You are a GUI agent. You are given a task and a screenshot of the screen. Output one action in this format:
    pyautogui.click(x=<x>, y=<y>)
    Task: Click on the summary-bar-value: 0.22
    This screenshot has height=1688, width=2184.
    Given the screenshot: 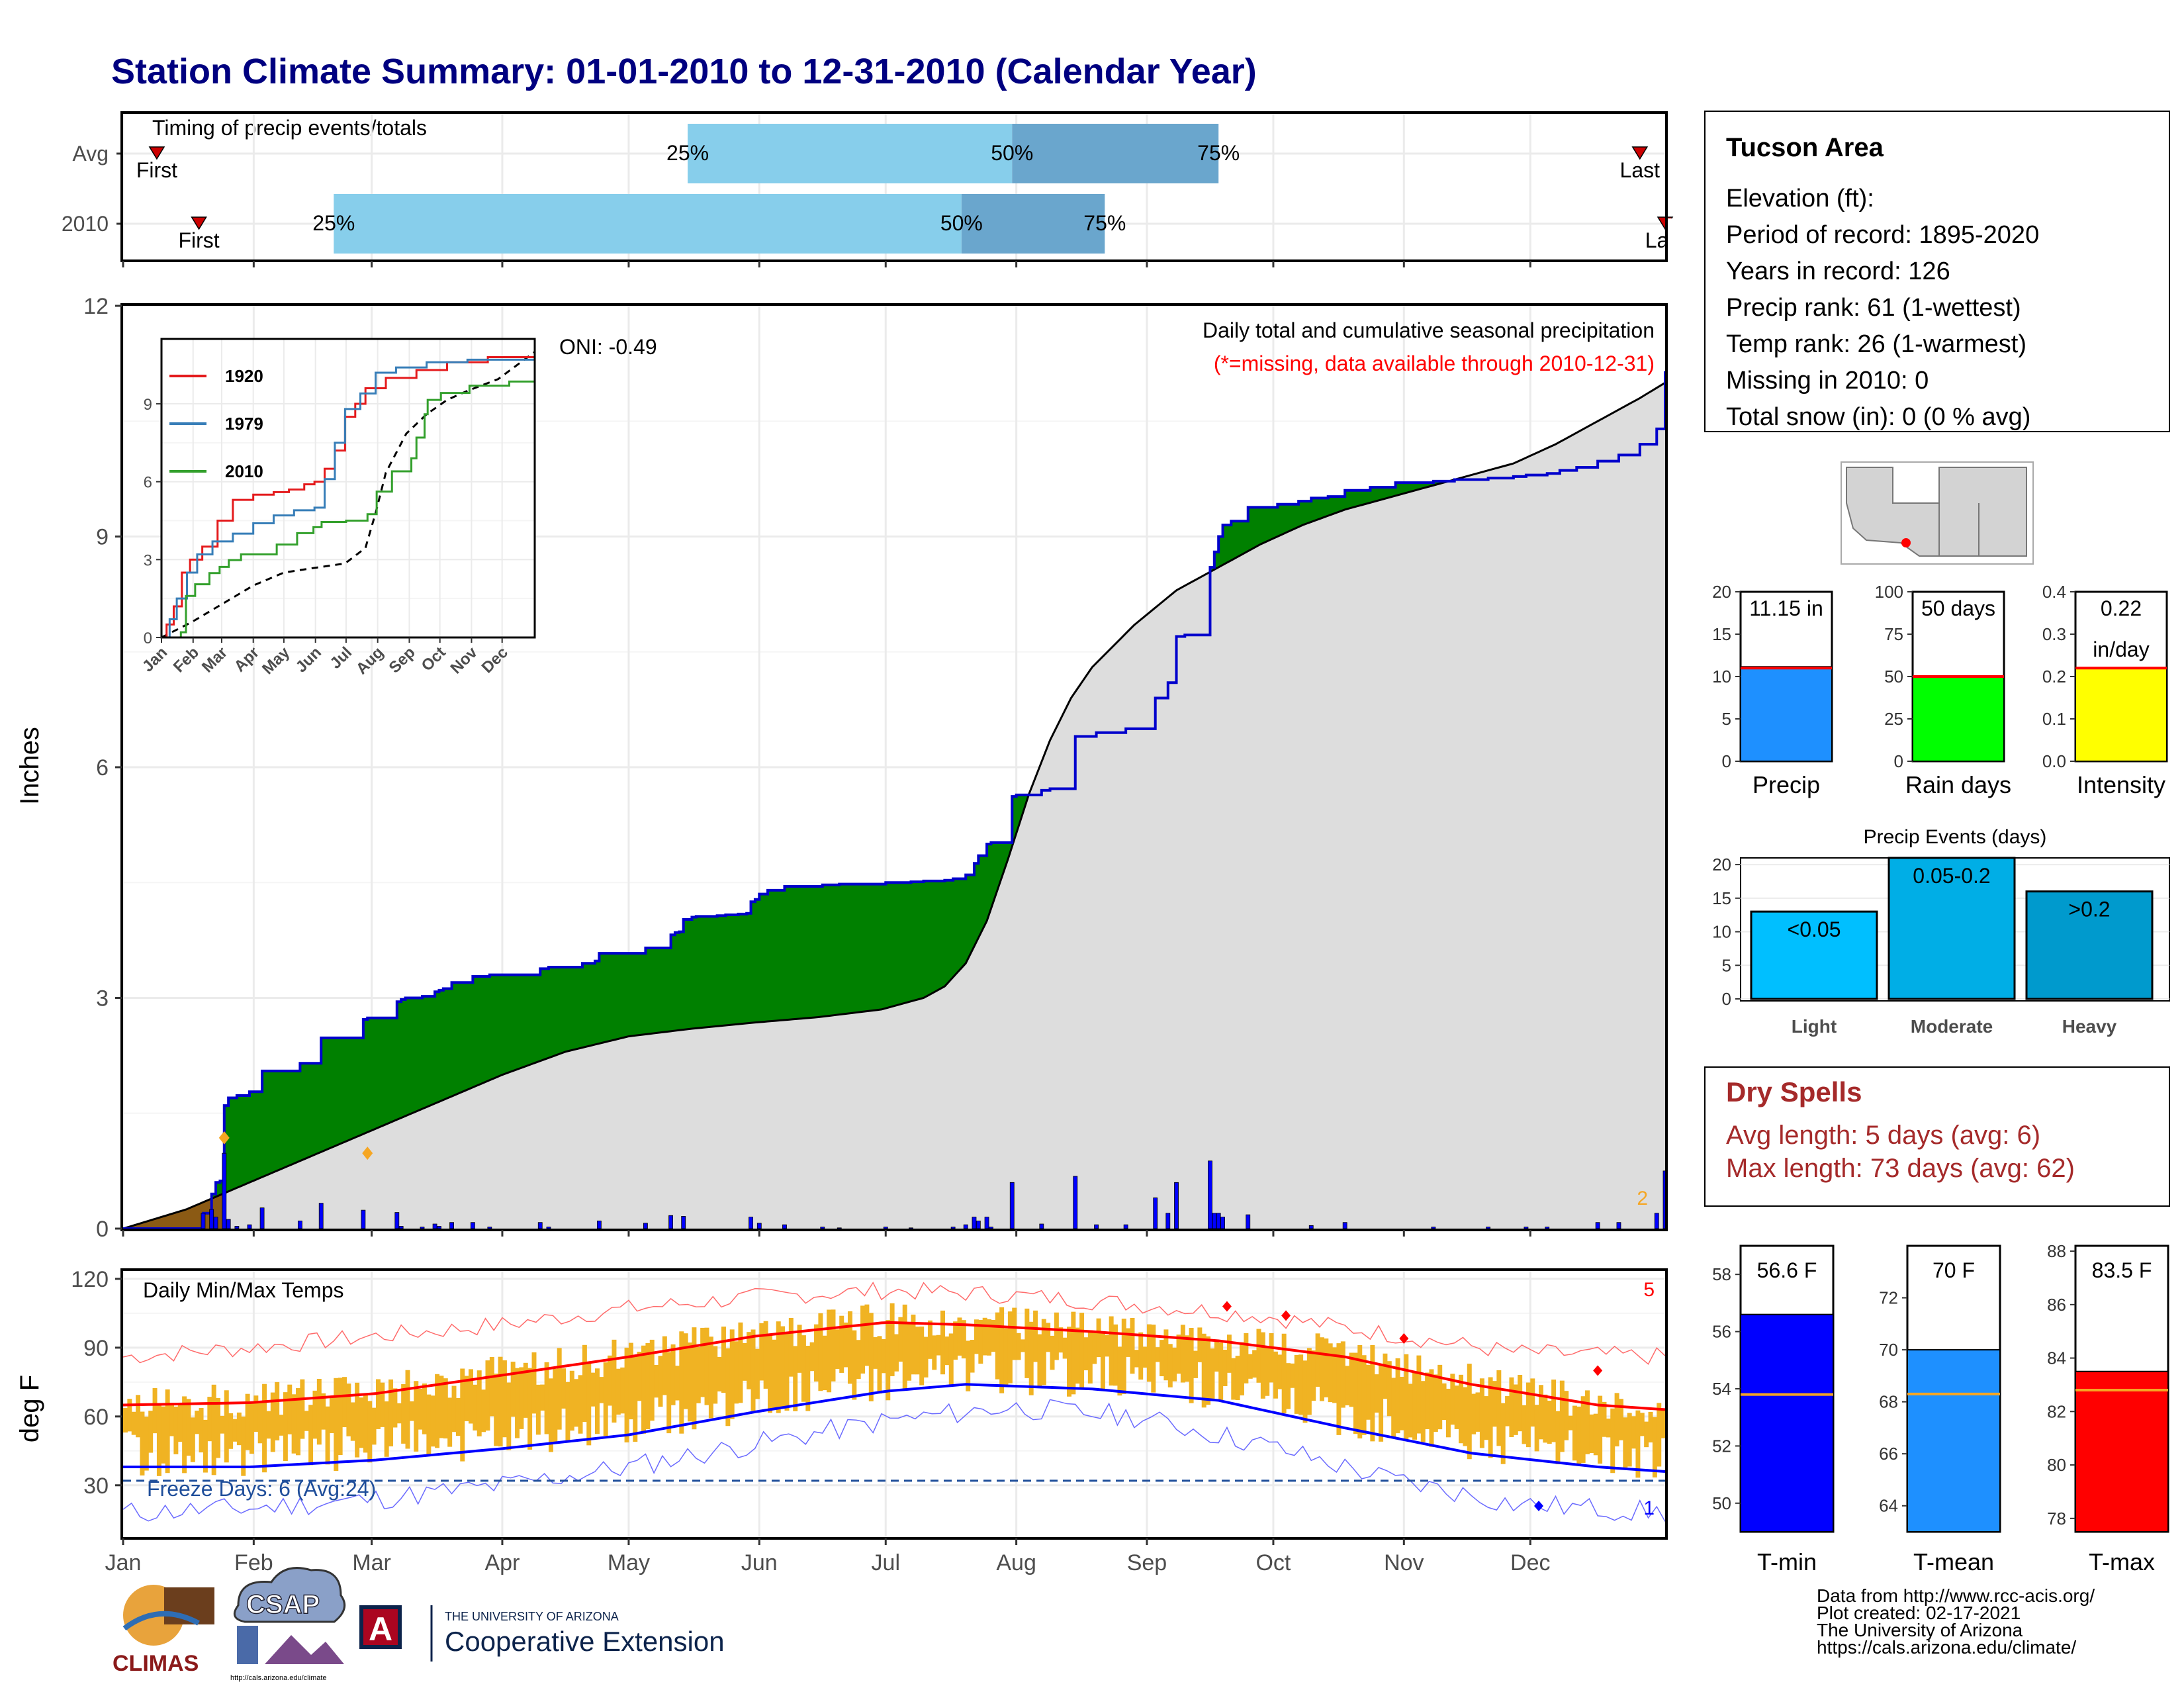 What is the action you would take?
    pyautogui.click(x=2121, y=608)
    